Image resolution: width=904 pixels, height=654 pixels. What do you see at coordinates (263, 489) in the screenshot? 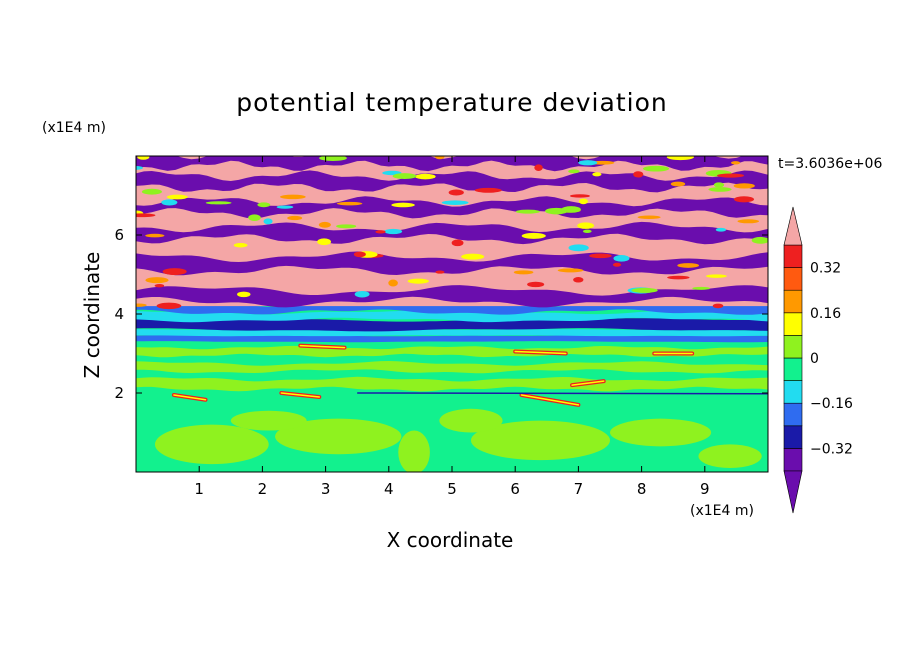
I see `x-tick-label: 2` at bounding box center [263, 489].